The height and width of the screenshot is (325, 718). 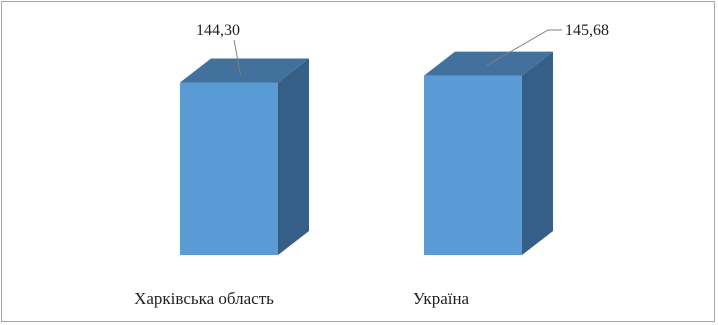 What do you see at coordinates (441, 298) in the screenshot?
I see `category-label: Україна` at bounding box center [441, 298].